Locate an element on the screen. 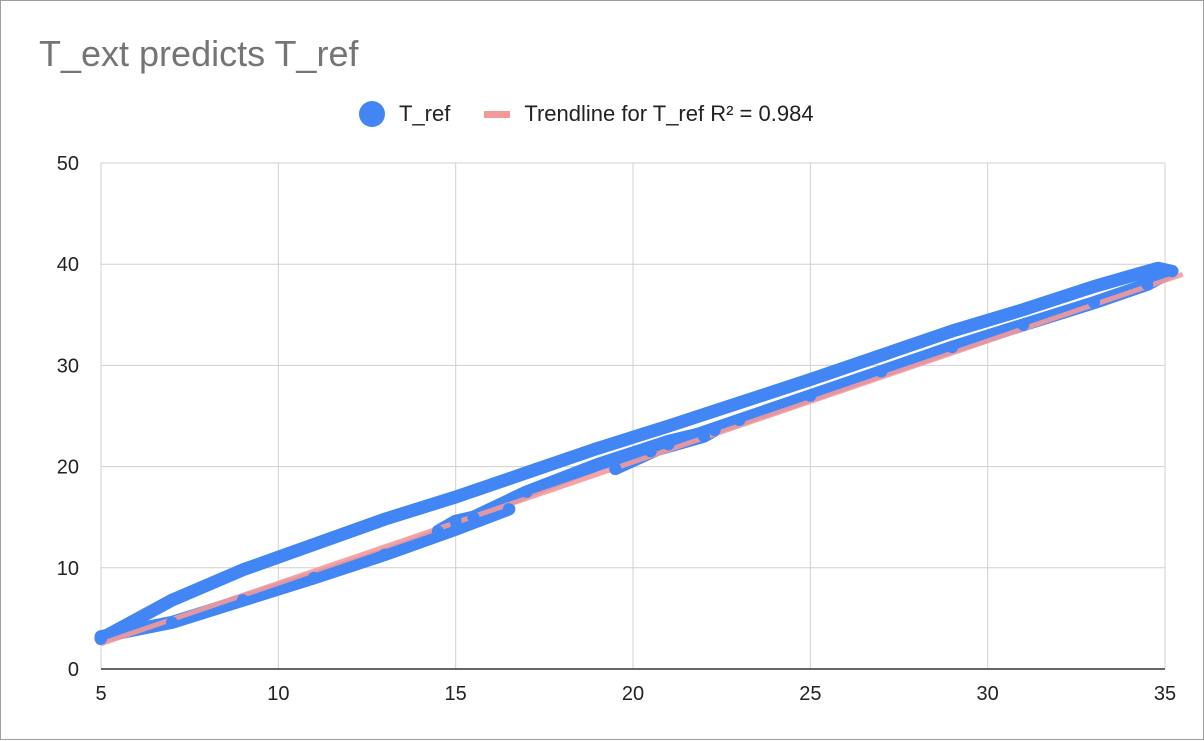 The width and height of the screenshot is (1204, 741). y-tick-label-10: 10 is located at coordinates (68, 569).